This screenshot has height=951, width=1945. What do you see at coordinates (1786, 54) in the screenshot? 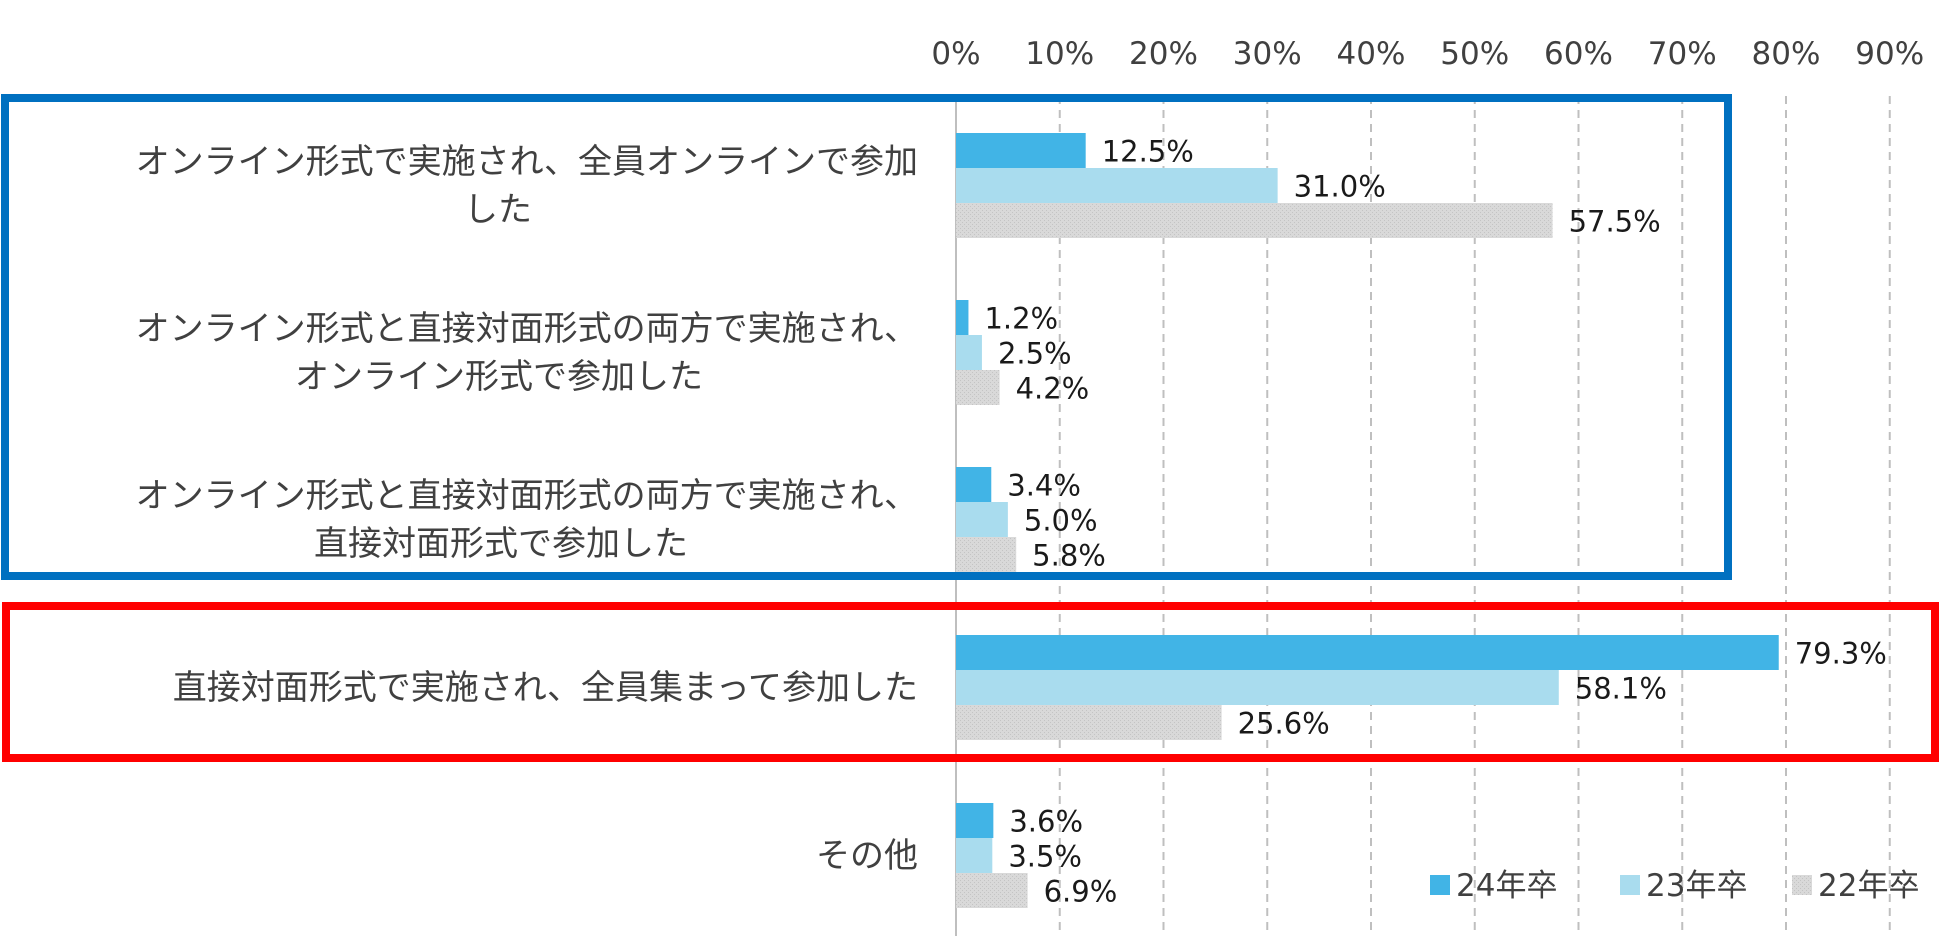
I see `x-tick-label: 80%` at bounding box center [1786, 54].